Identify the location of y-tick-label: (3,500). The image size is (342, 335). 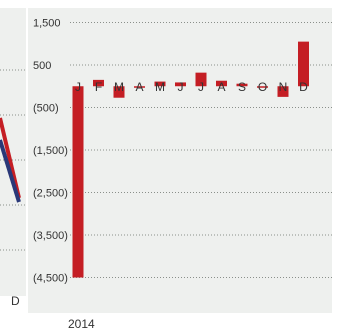
(50, 236).